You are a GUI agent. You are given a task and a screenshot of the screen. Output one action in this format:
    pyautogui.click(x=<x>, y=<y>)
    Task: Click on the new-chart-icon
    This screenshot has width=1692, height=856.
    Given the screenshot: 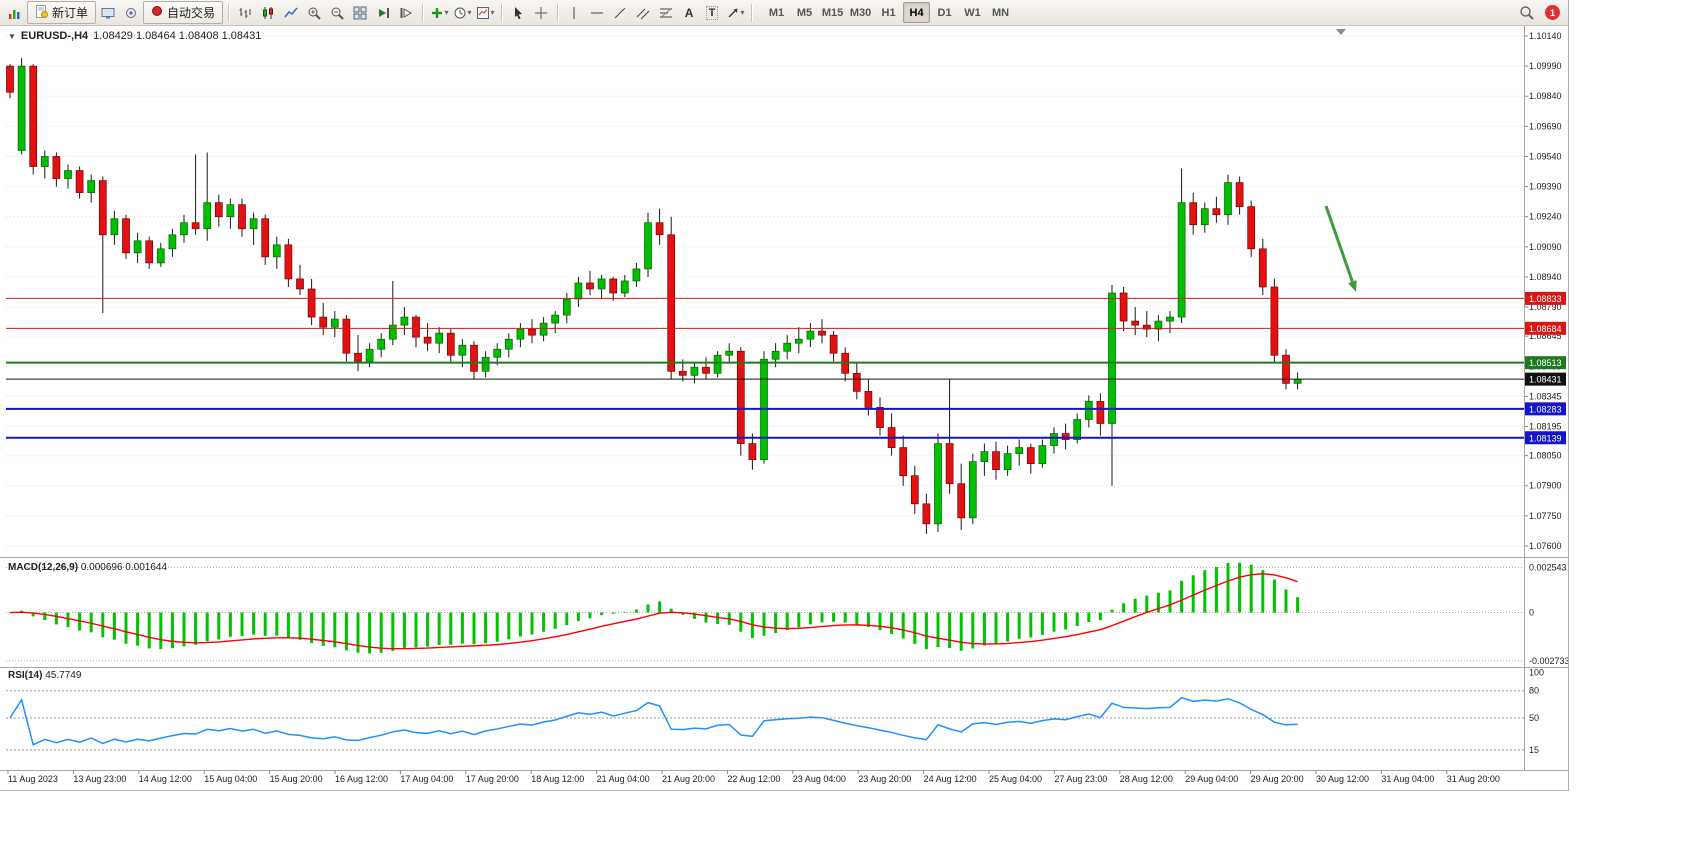 What is the action you would take?
    pyautogui.click(x=15, y=13)
    